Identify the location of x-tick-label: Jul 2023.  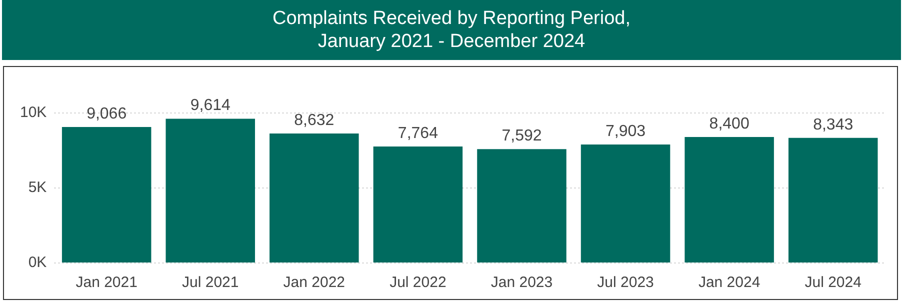
(625, 283).